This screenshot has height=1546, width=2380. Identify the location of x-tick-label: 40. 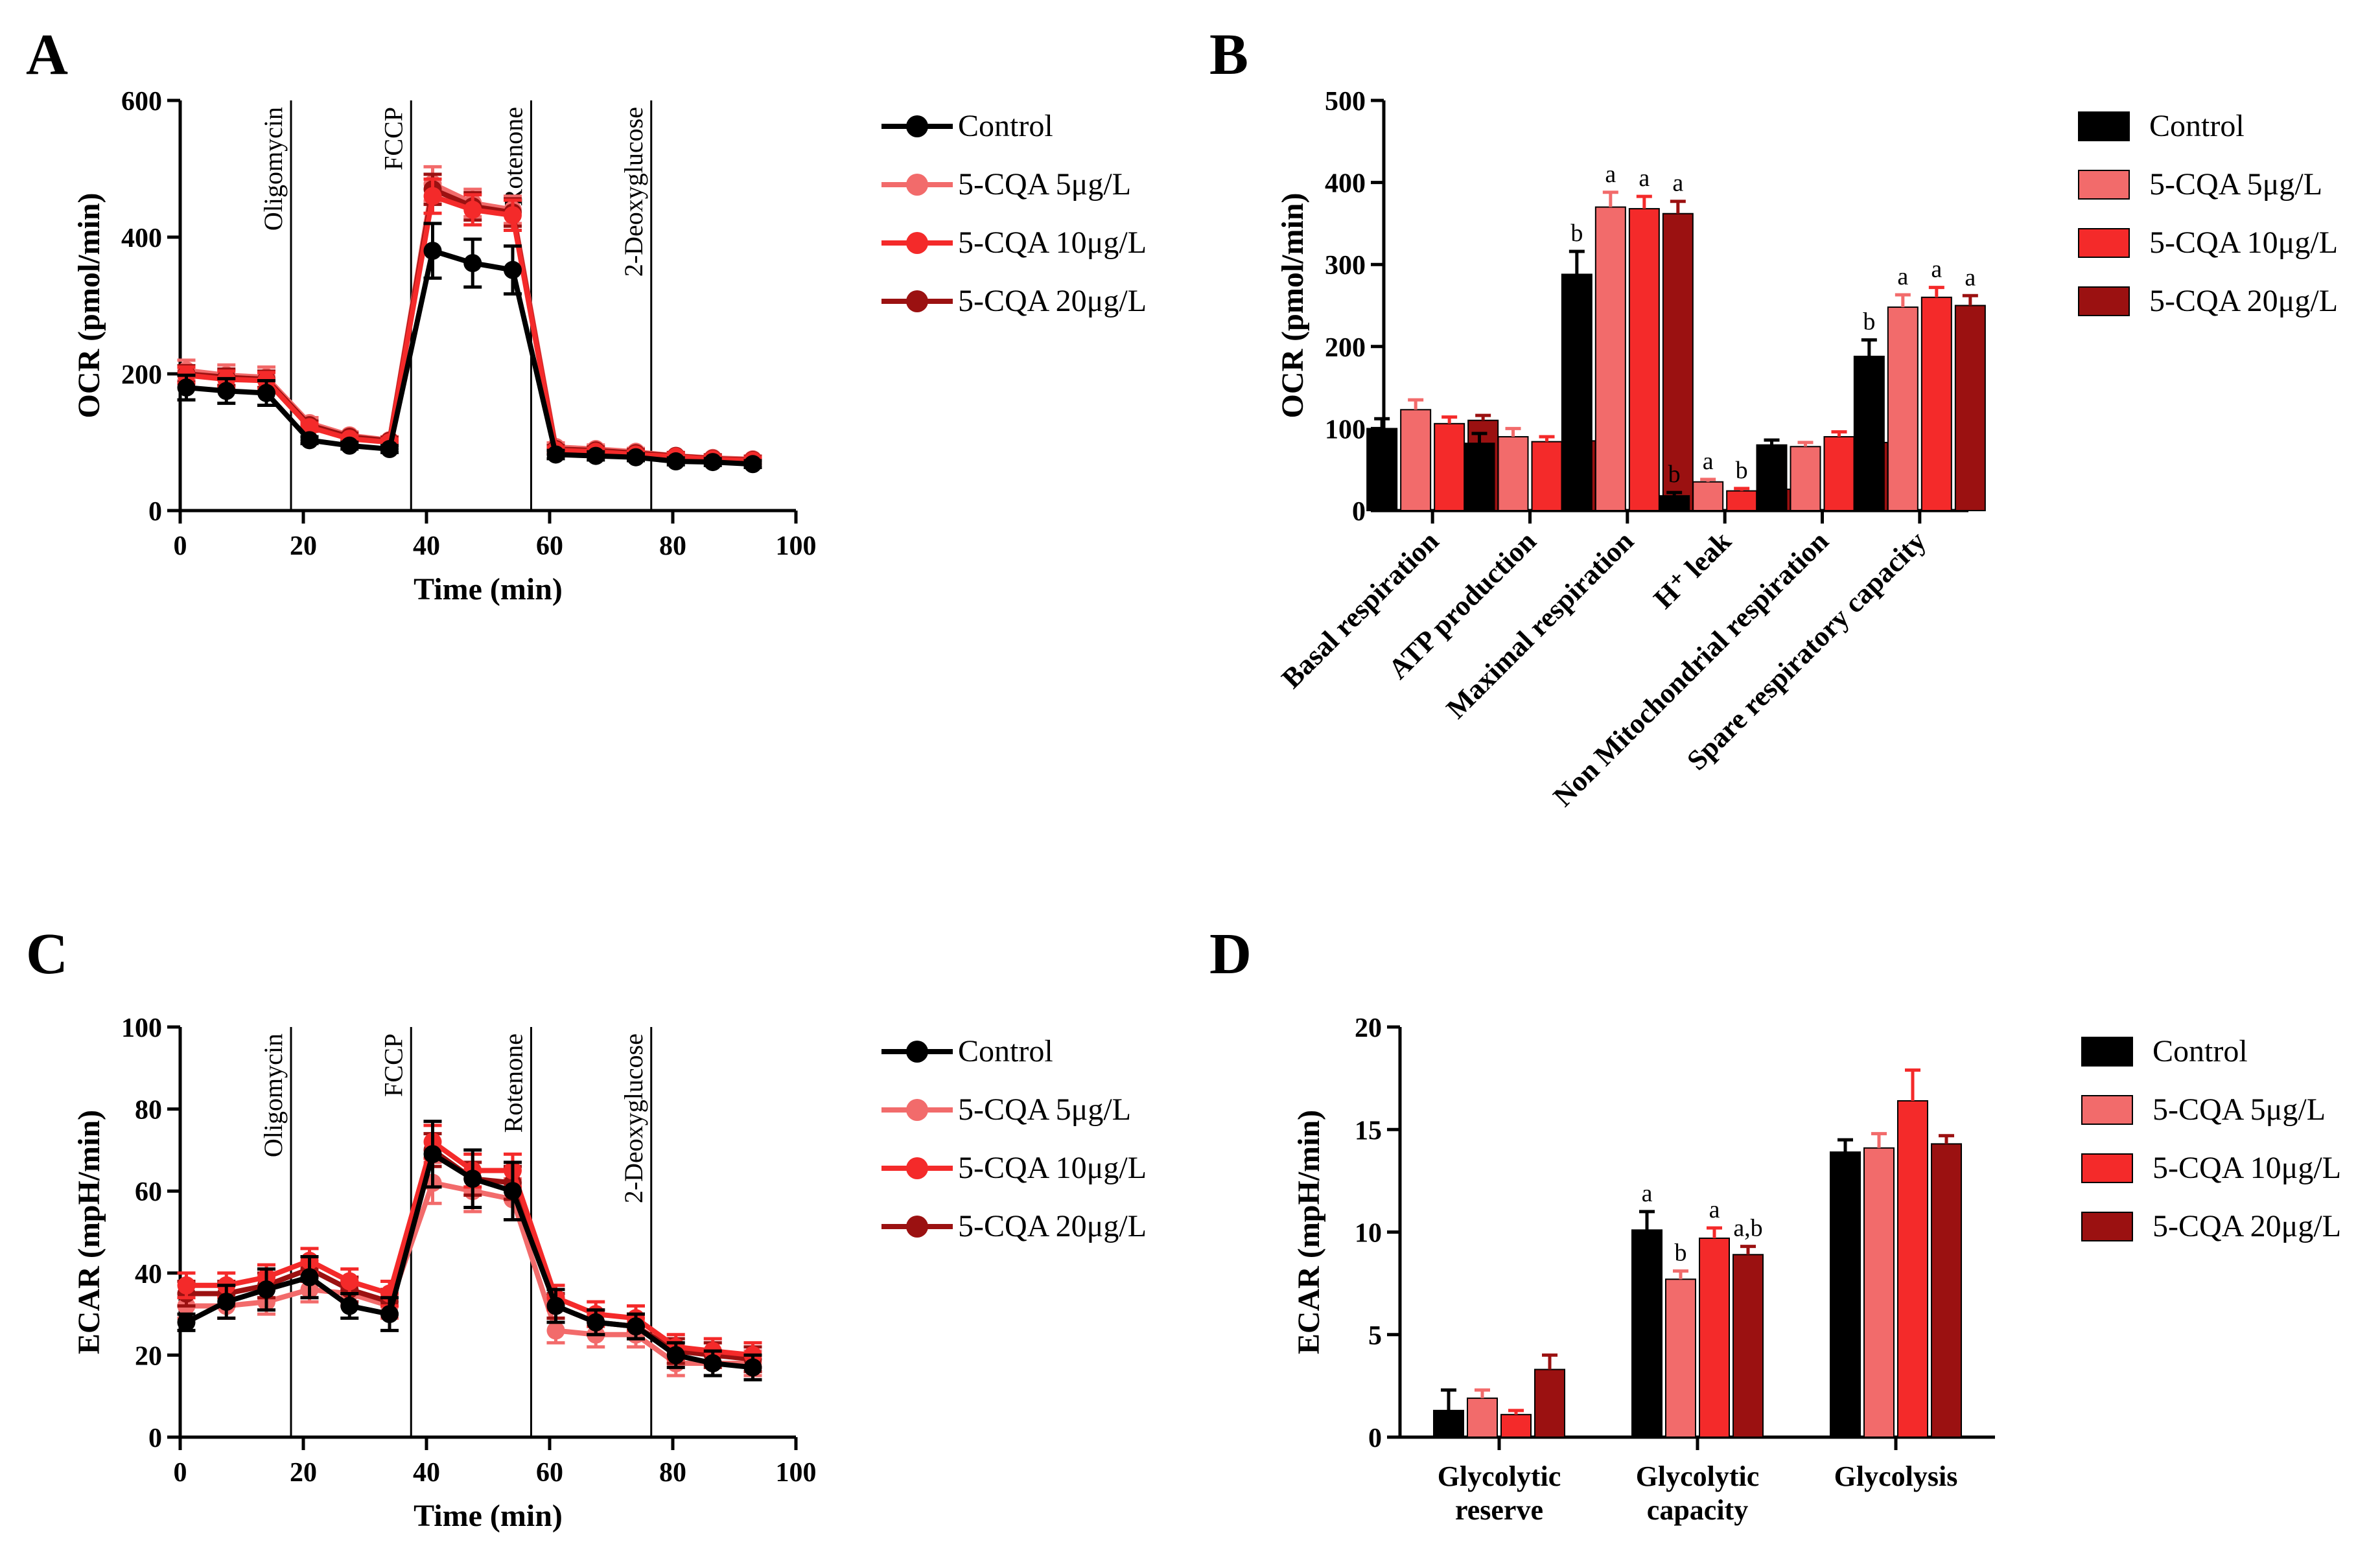
(426, 1473).